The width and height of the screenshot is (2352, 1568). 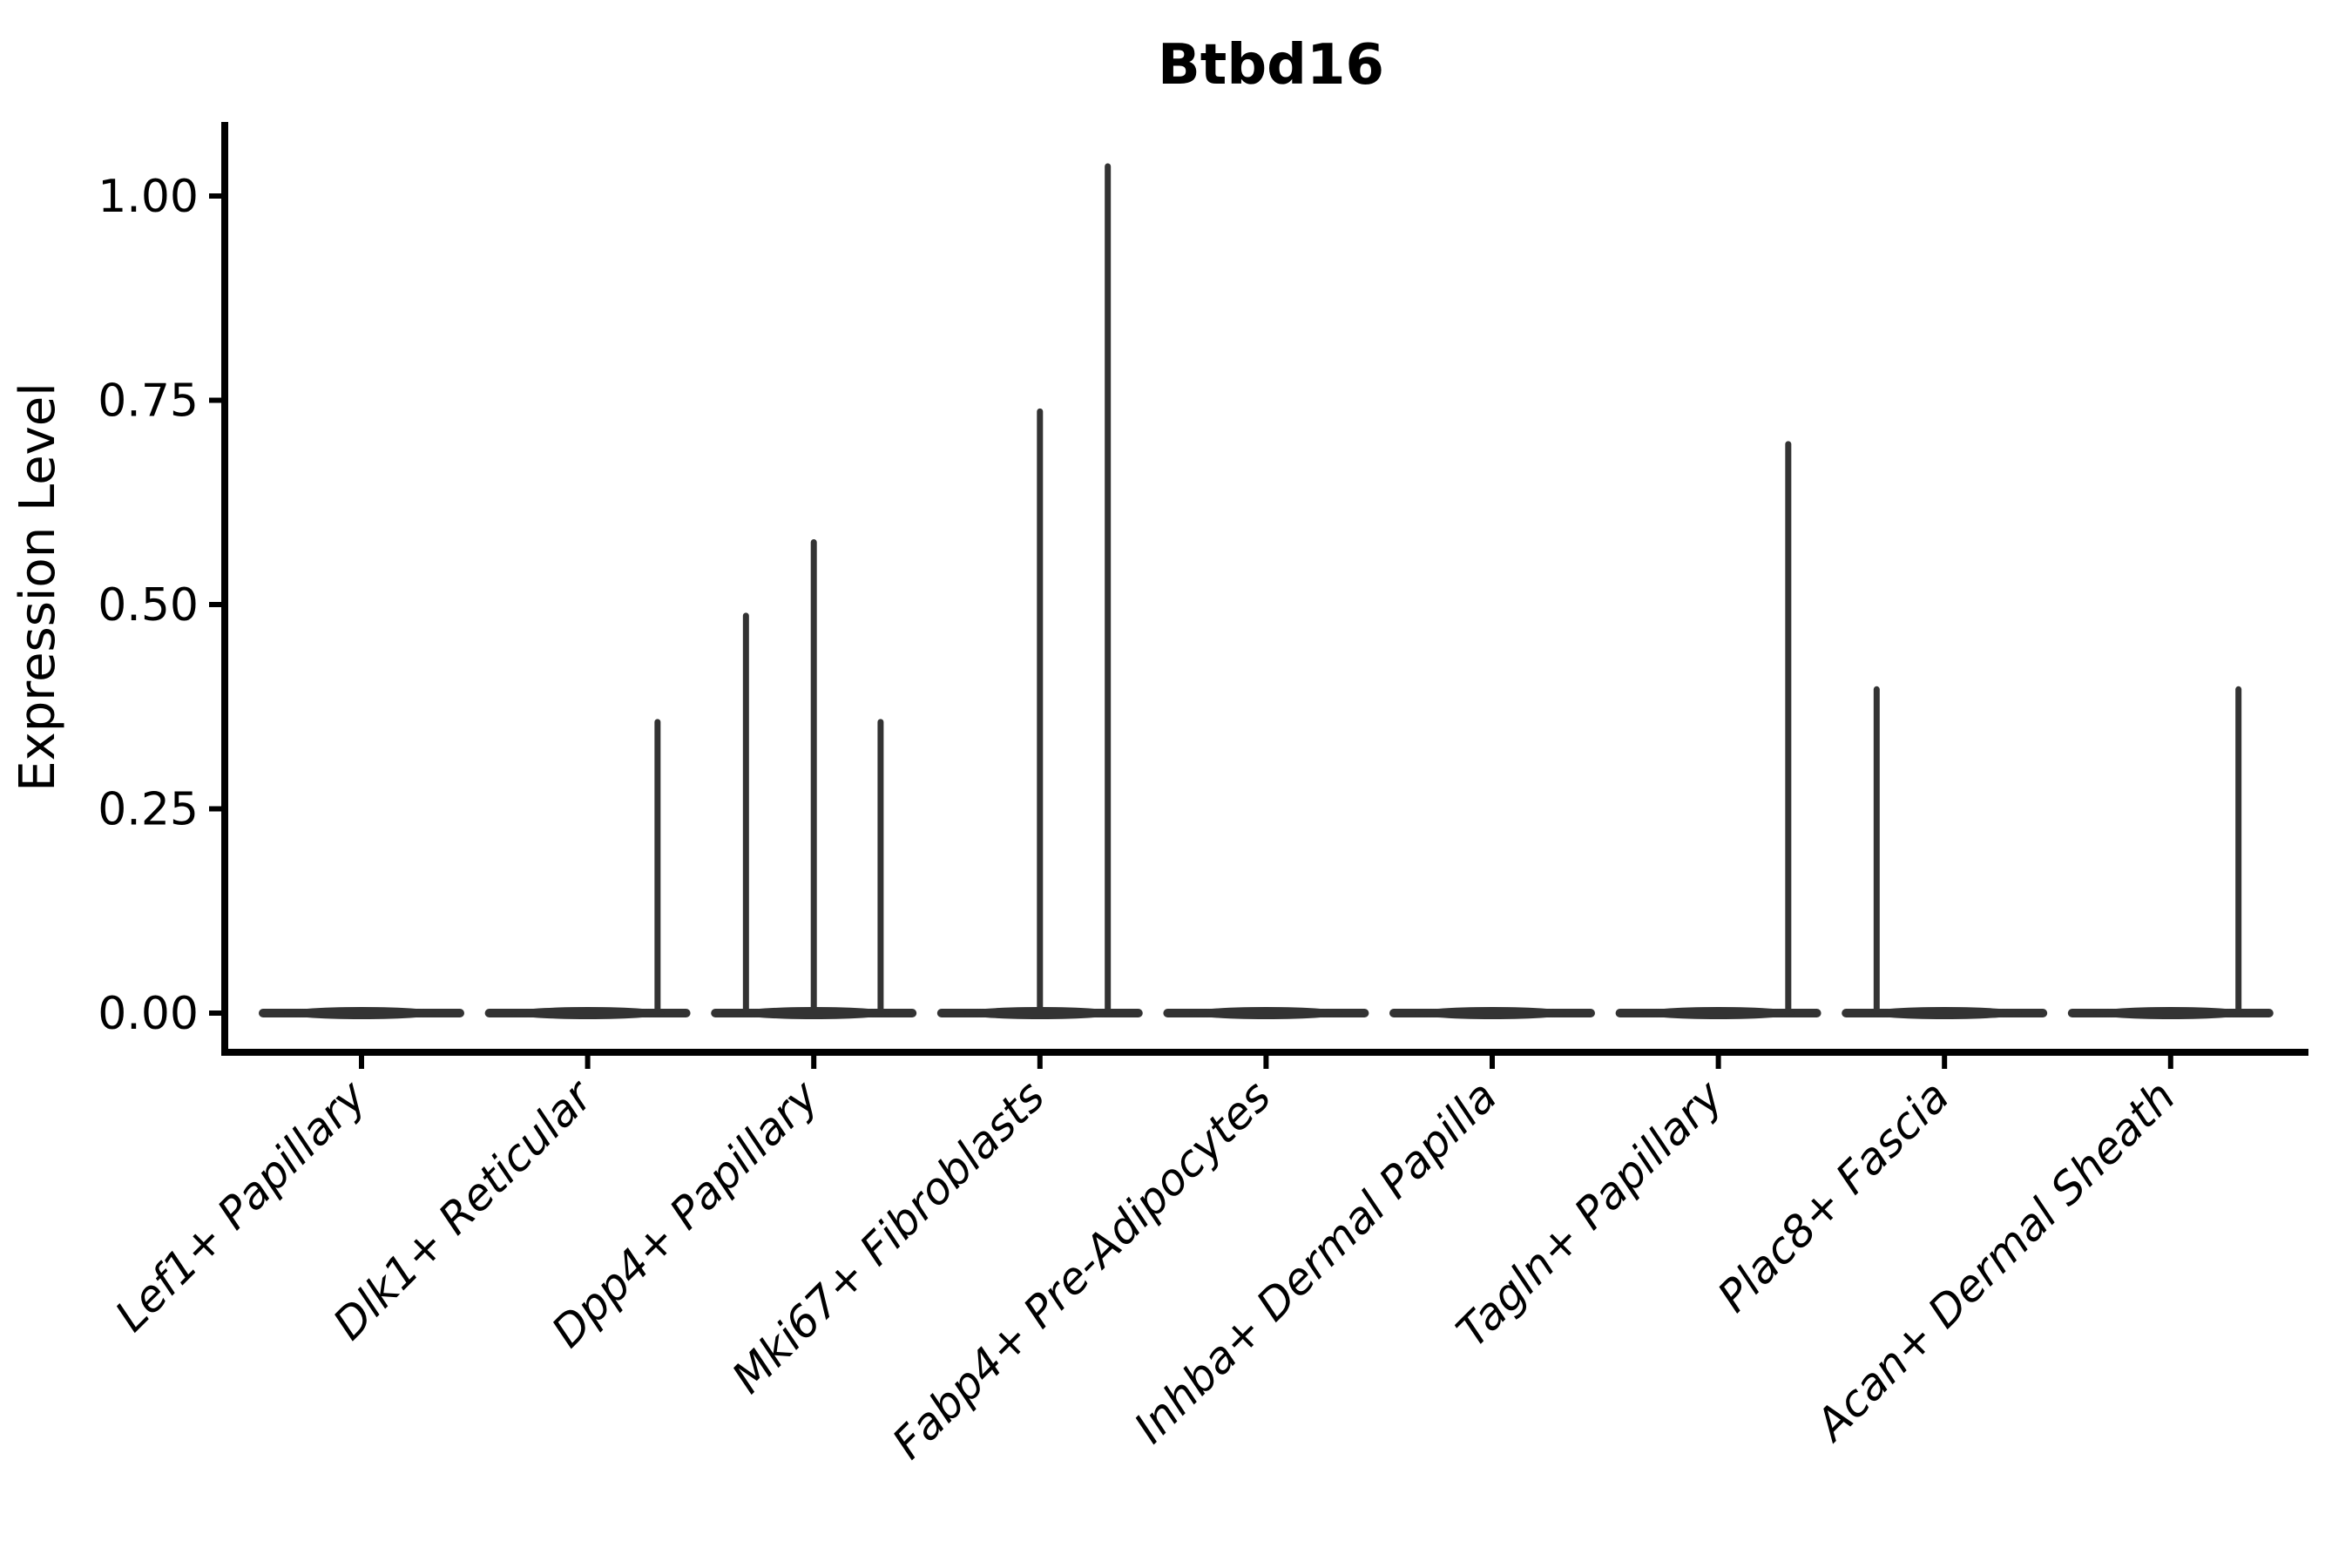 I want to click on y-tick-label: 0.00, so click(x=148, y=1014).